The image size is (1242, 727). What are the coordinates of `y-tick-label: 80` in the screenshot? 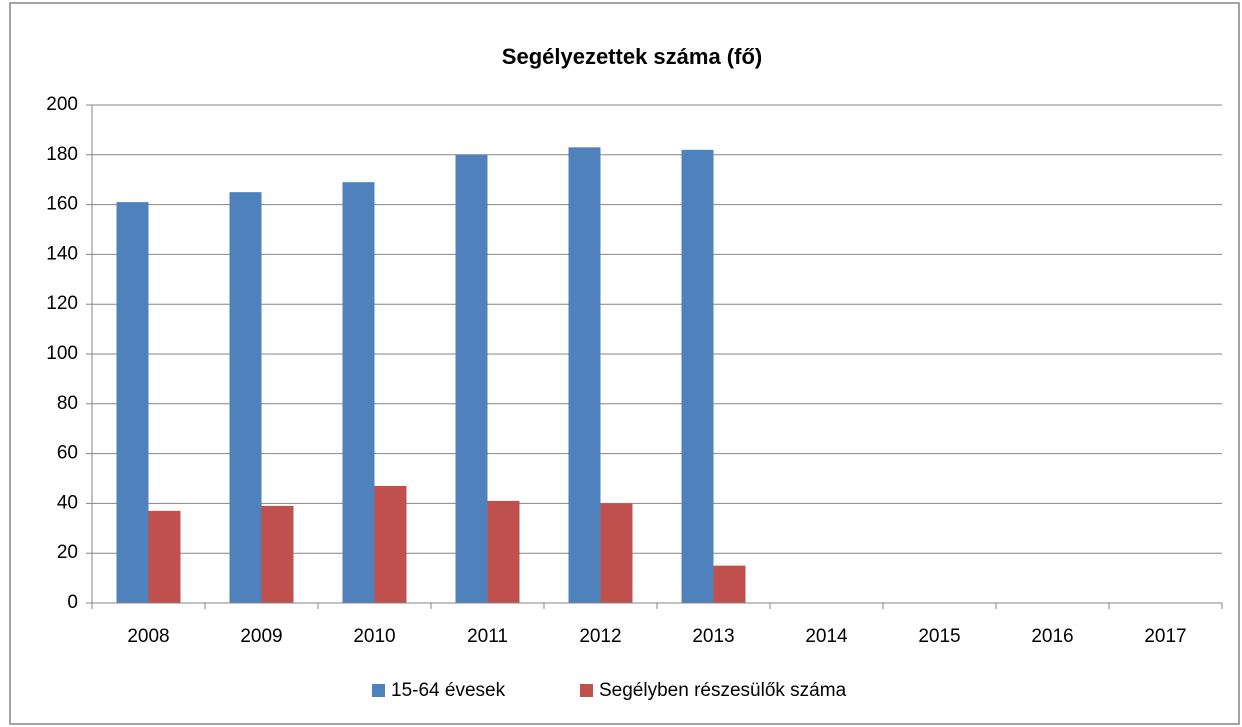 It's located at (67, 403).